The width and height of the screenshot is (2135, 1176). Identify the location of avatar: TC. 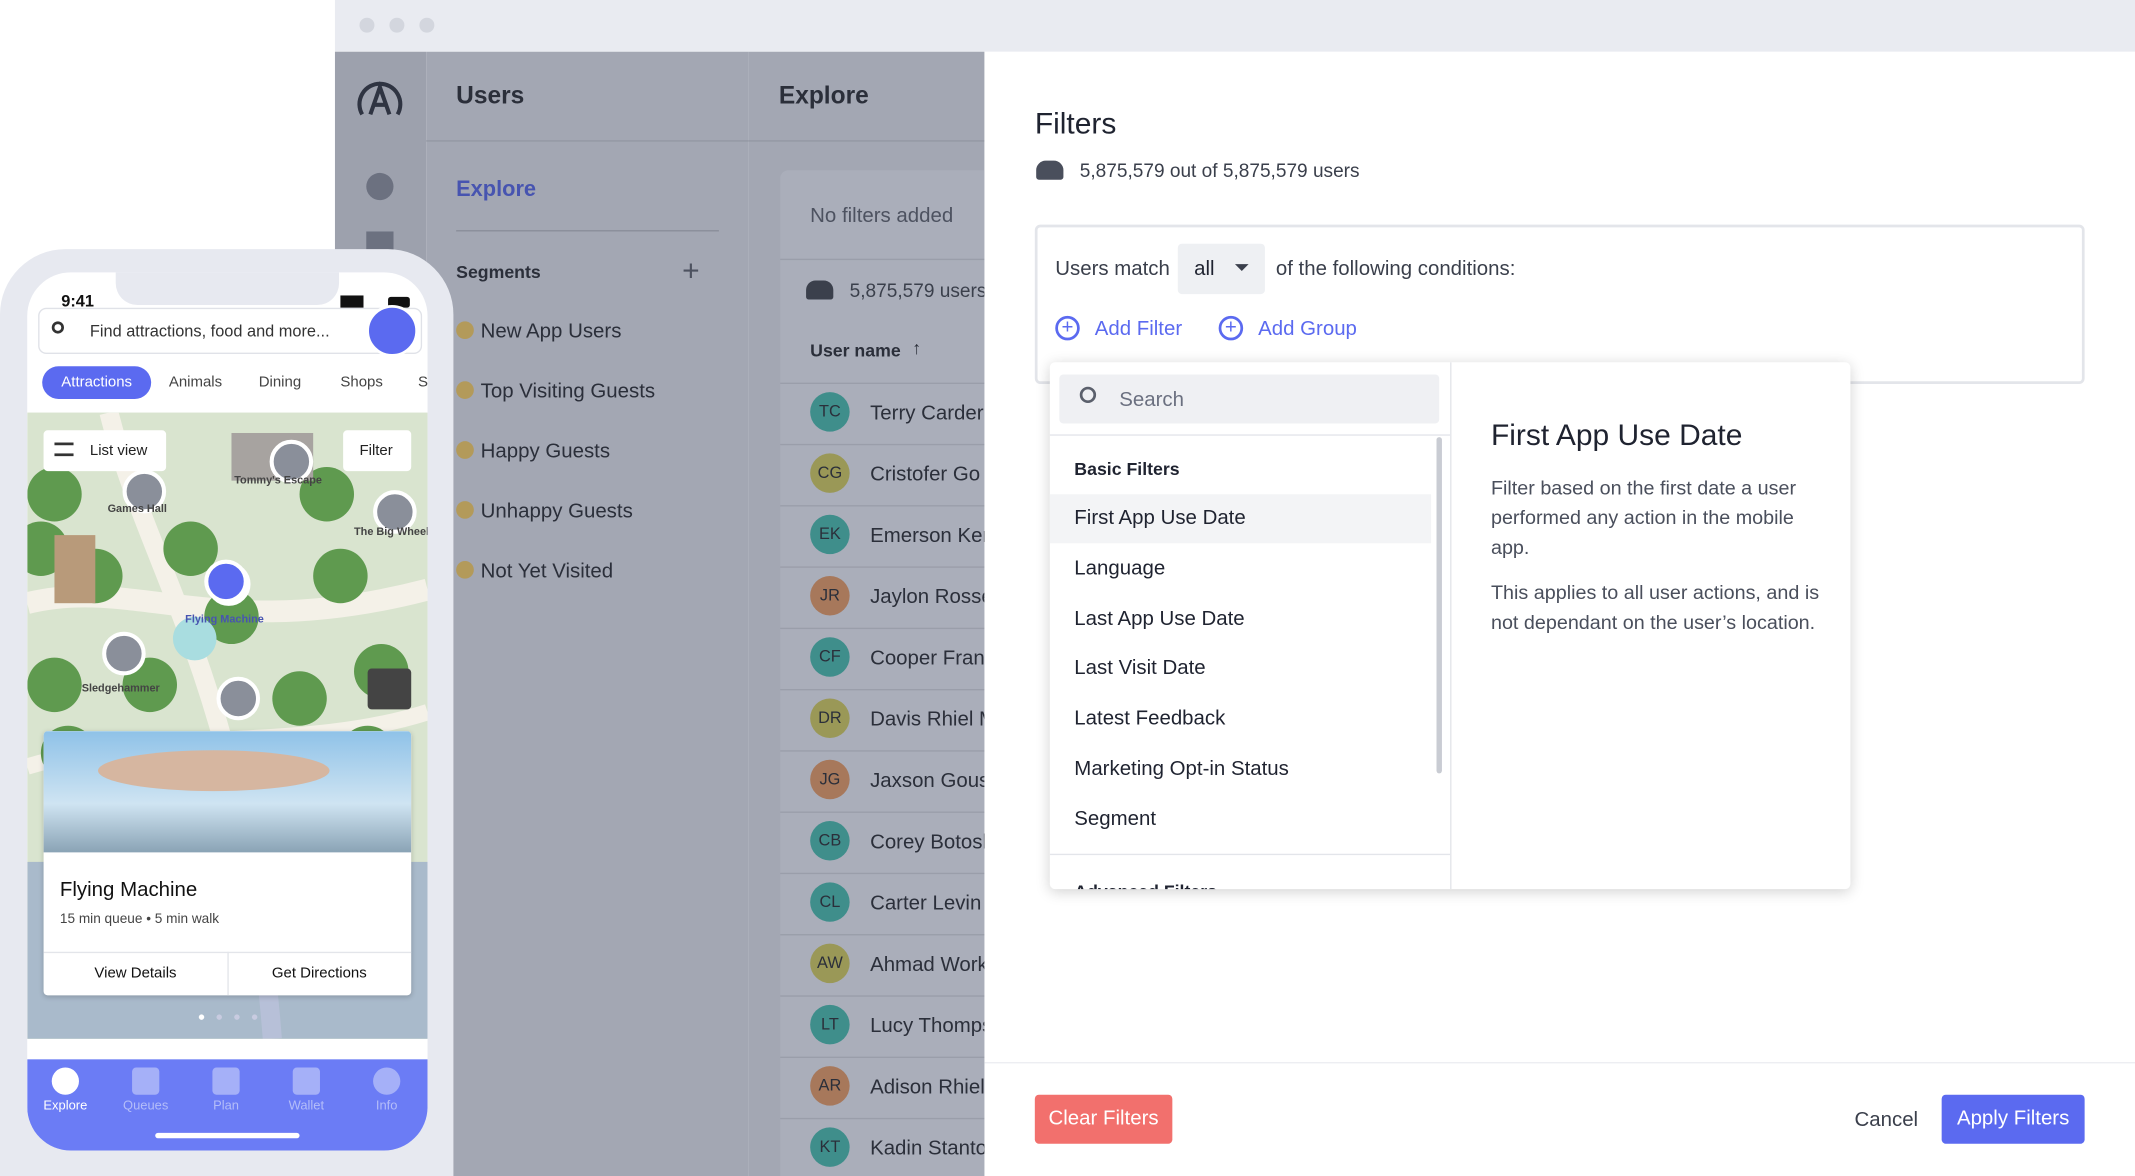
(830, 412).